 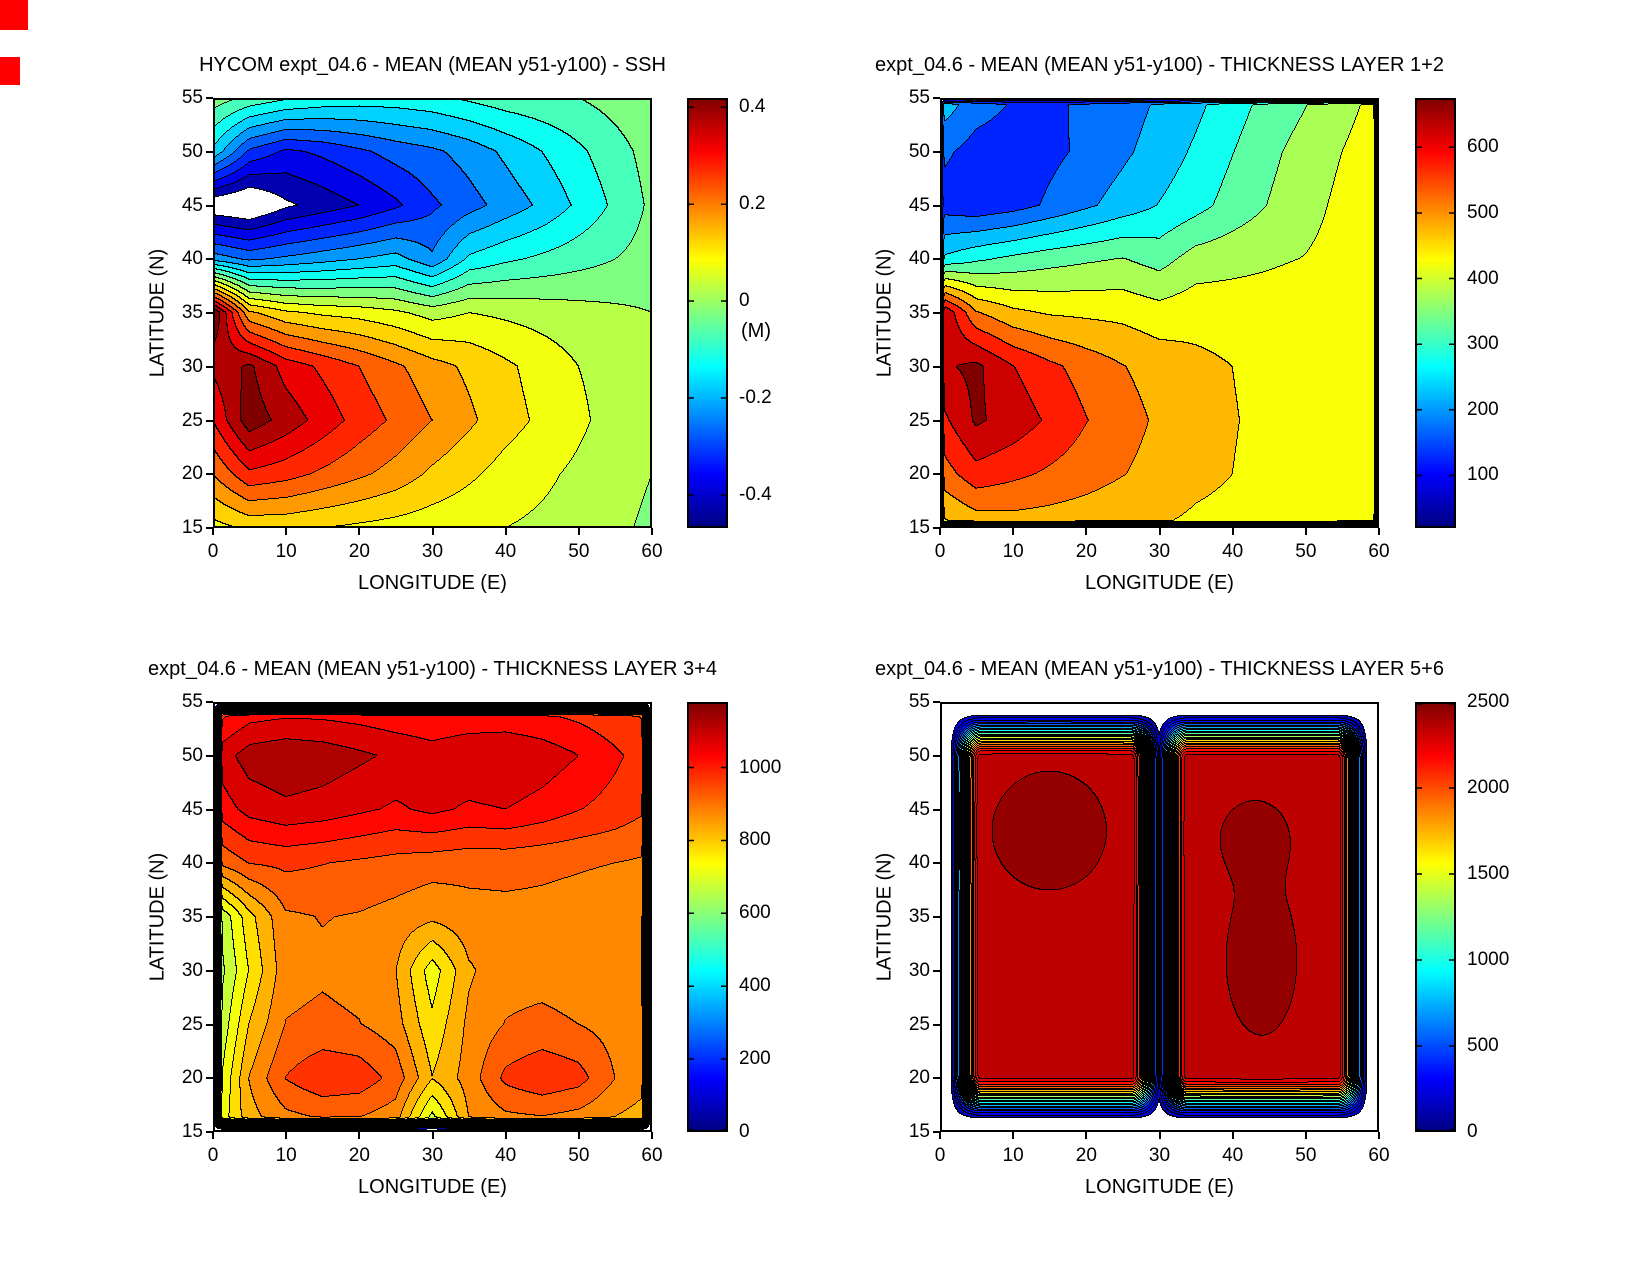 I want to click on colorbar-tick-label: -0.4, so click(x=755, y=495).